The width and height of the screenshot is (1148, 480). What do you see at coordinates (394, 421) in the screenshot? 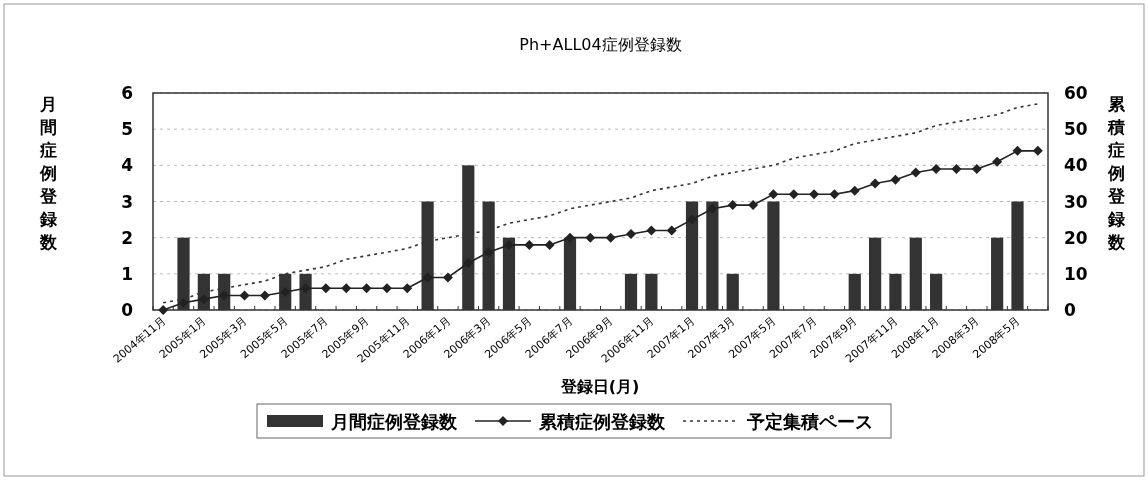
I see `legend-label: 月間症例登録数` at bounding box center [394, 421].